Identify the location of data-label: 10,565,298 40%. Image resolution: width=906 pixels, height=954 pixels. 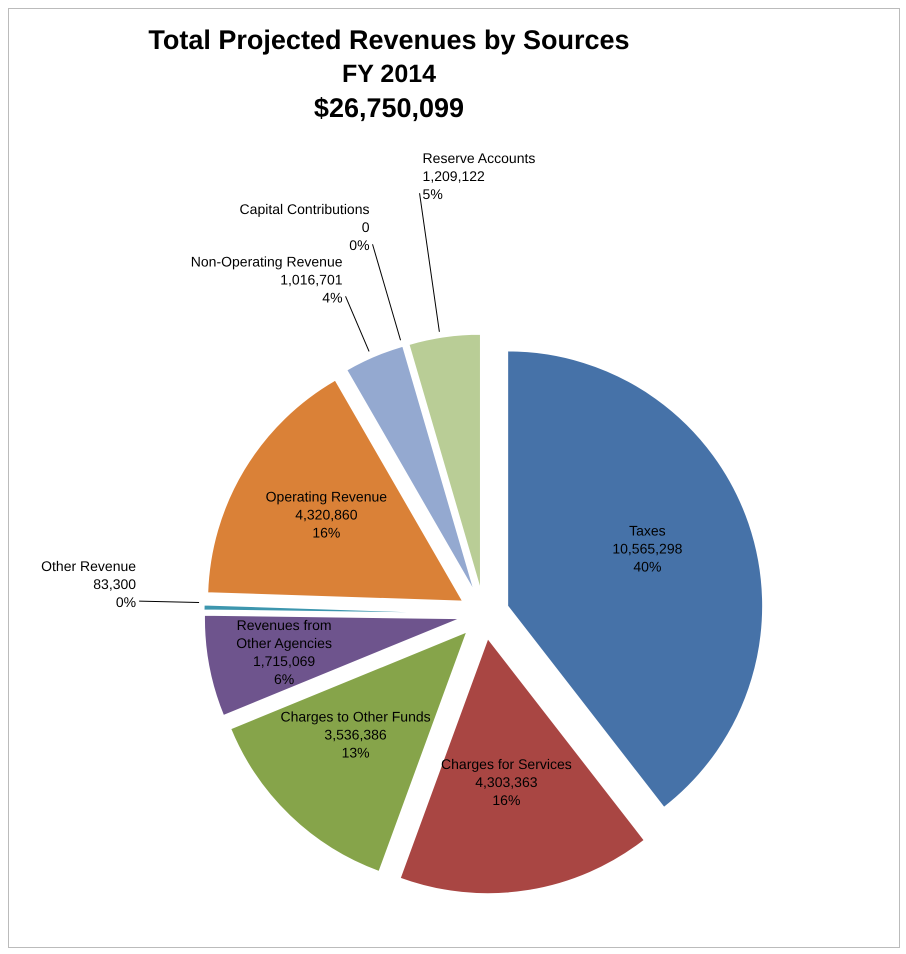
(647, 557).